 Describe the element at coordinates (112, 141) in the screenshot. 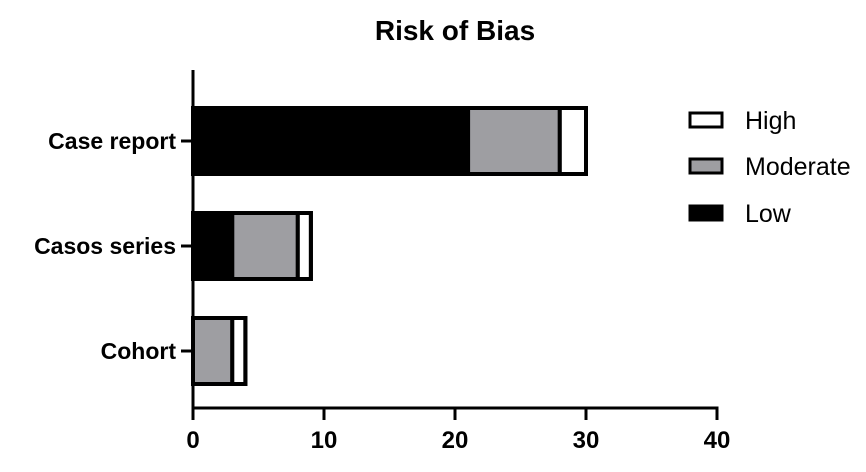

I see `y-category-label-0: Case report` at that location.